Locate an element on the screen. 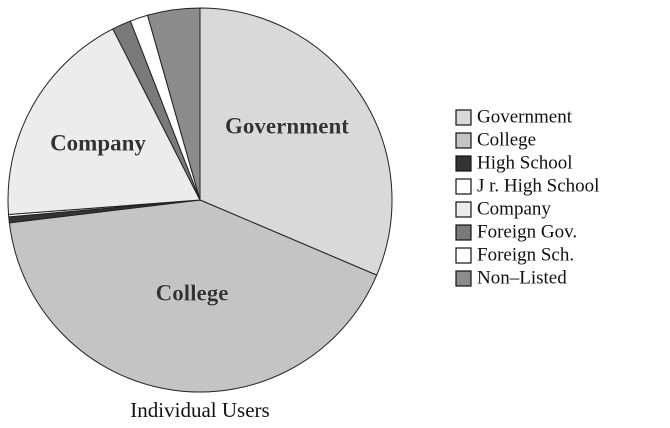 Image resolution: width=670 pixels, height=428 pixels. legend-label: Foreign Sch. is located at coordinates (525, 254).